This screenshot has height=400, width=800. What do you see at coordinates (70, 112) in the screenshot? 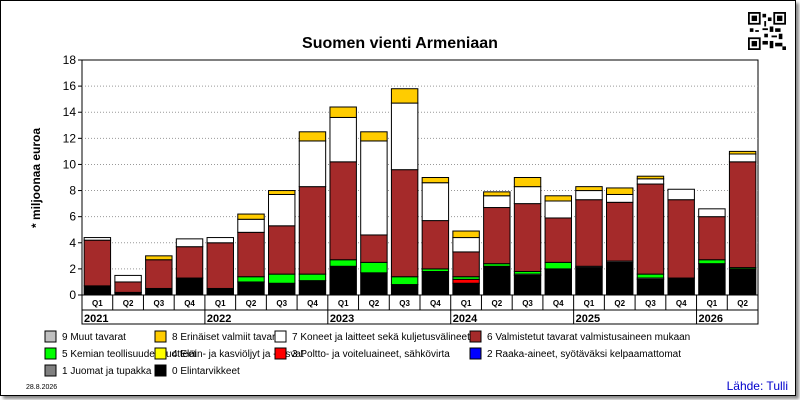
I see `y-tick-label: 14` at bounding box center [70, 112].